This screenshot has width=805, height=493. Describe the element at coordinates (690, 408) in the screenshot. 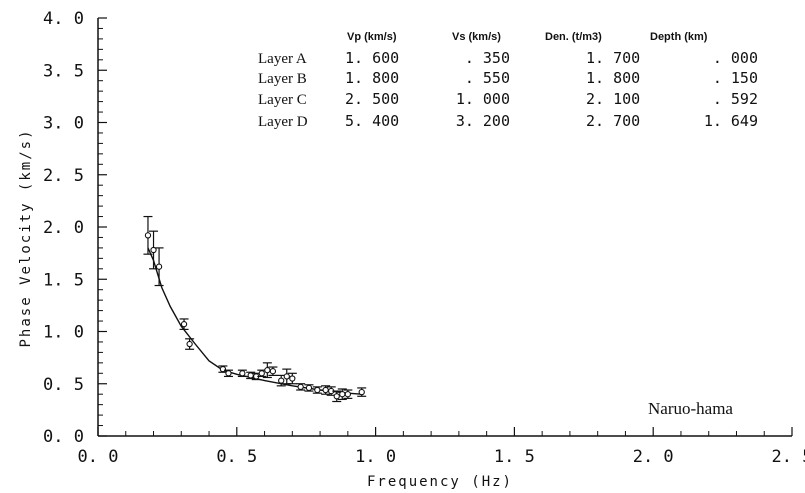

I see `site-annotation: Naruo-hama` at that location.